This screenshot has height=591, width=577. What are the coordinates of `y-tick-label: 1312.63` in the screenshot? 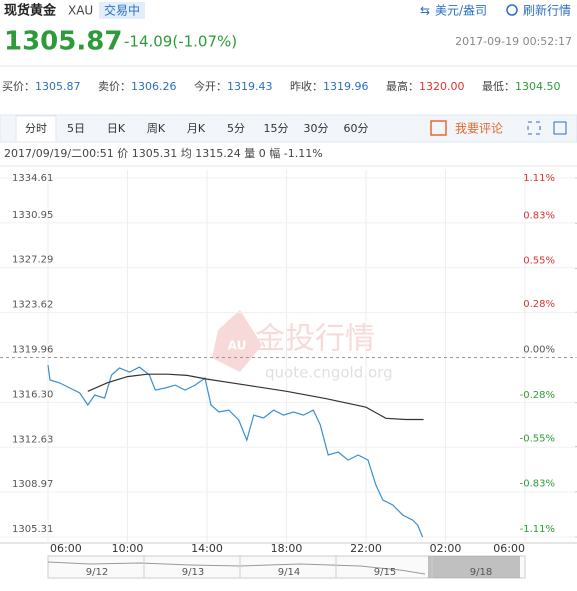 It's located at (32, 439).